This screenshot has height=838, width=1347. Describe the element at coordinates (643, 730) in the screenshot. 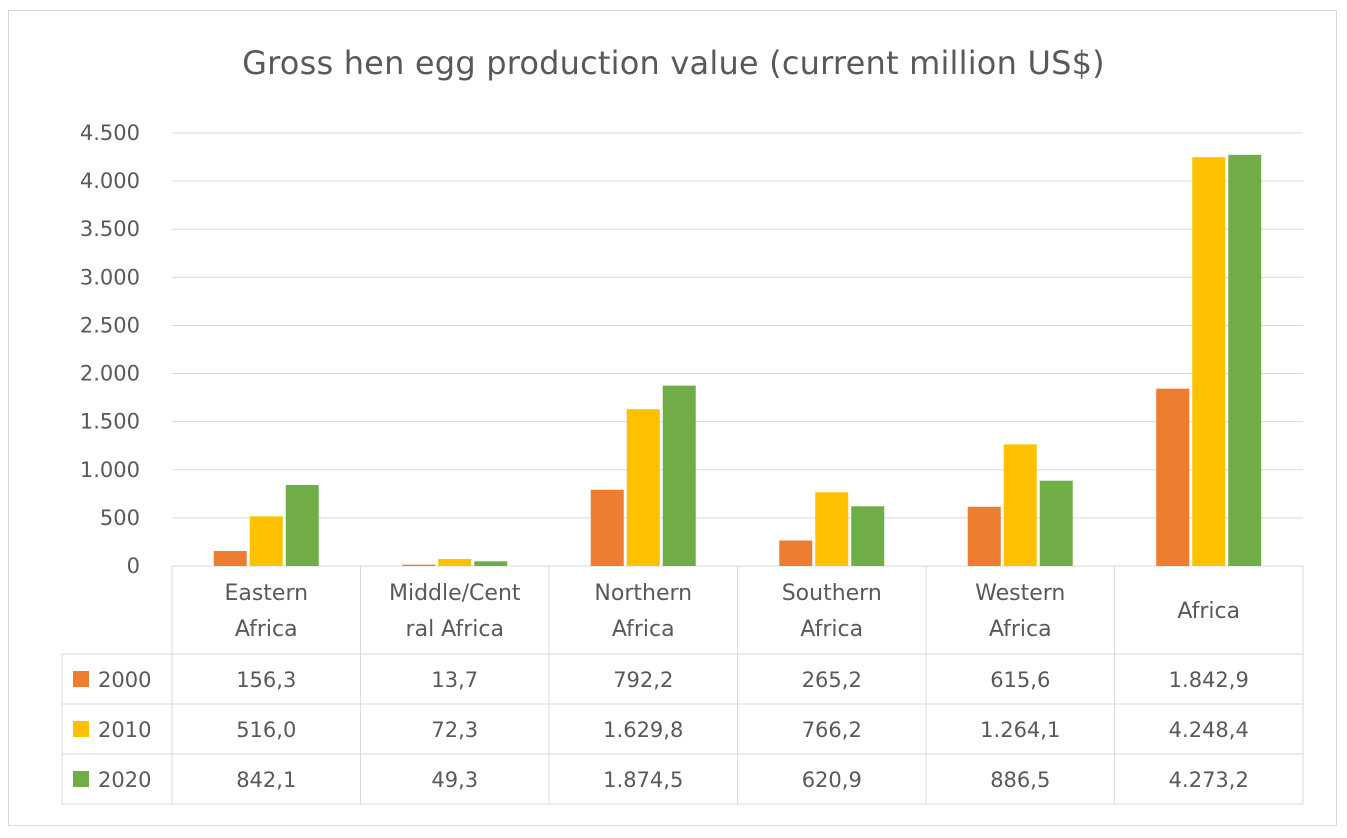

I see `data-label-2010-2: 1.629,8` at that location.